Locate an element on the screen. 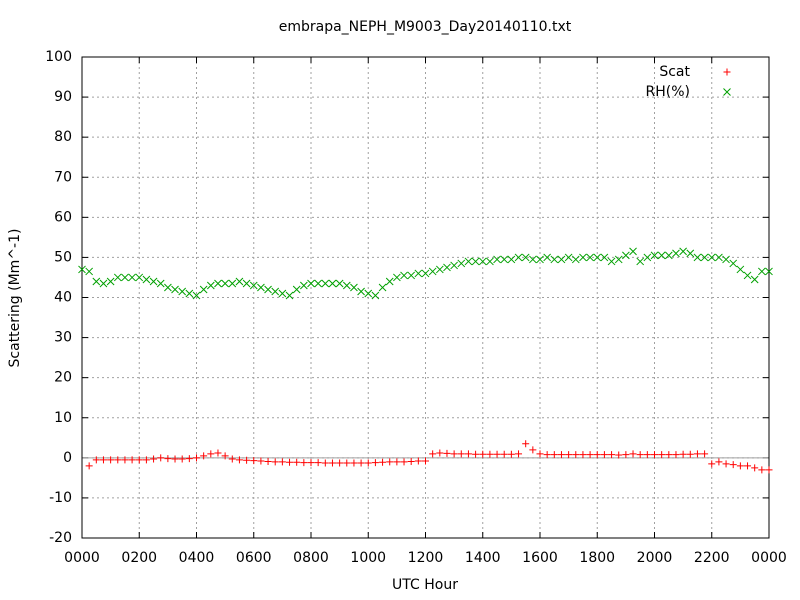 This screenshot has width=800, height=600. x-tick-label: 2000 is located at coordinates (655, 558).